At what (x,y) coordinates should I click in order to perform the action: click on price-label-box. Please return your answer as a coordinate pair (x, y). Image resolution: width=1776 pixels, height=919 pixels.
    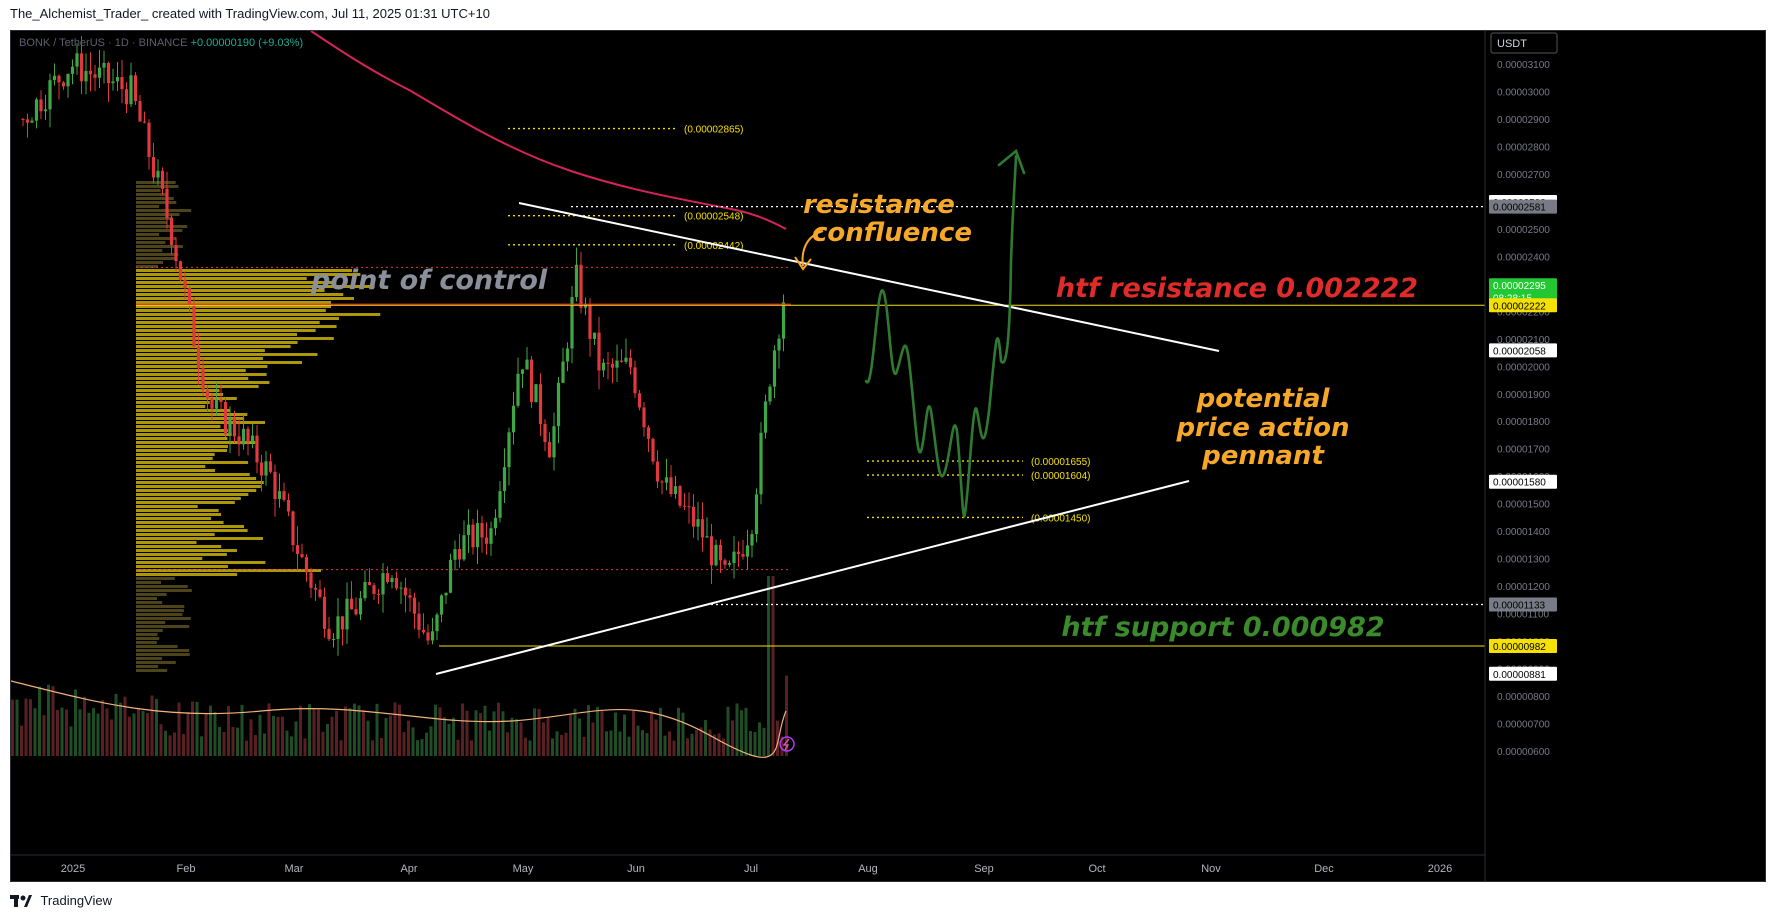
    Looking at the image, I should click on (1523, 305).